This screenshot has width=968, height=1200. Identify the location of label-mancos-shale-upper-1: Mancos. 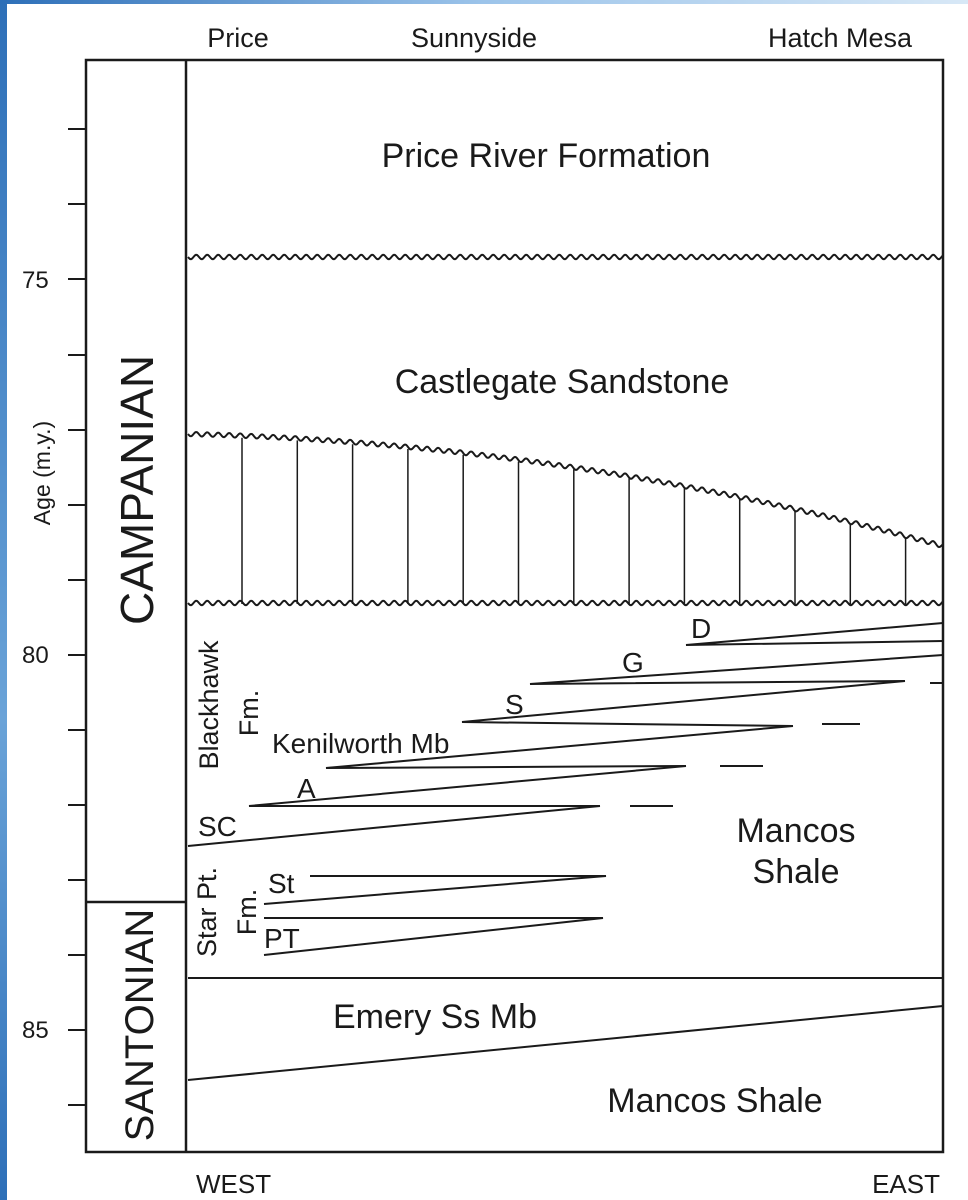
(795, 831).